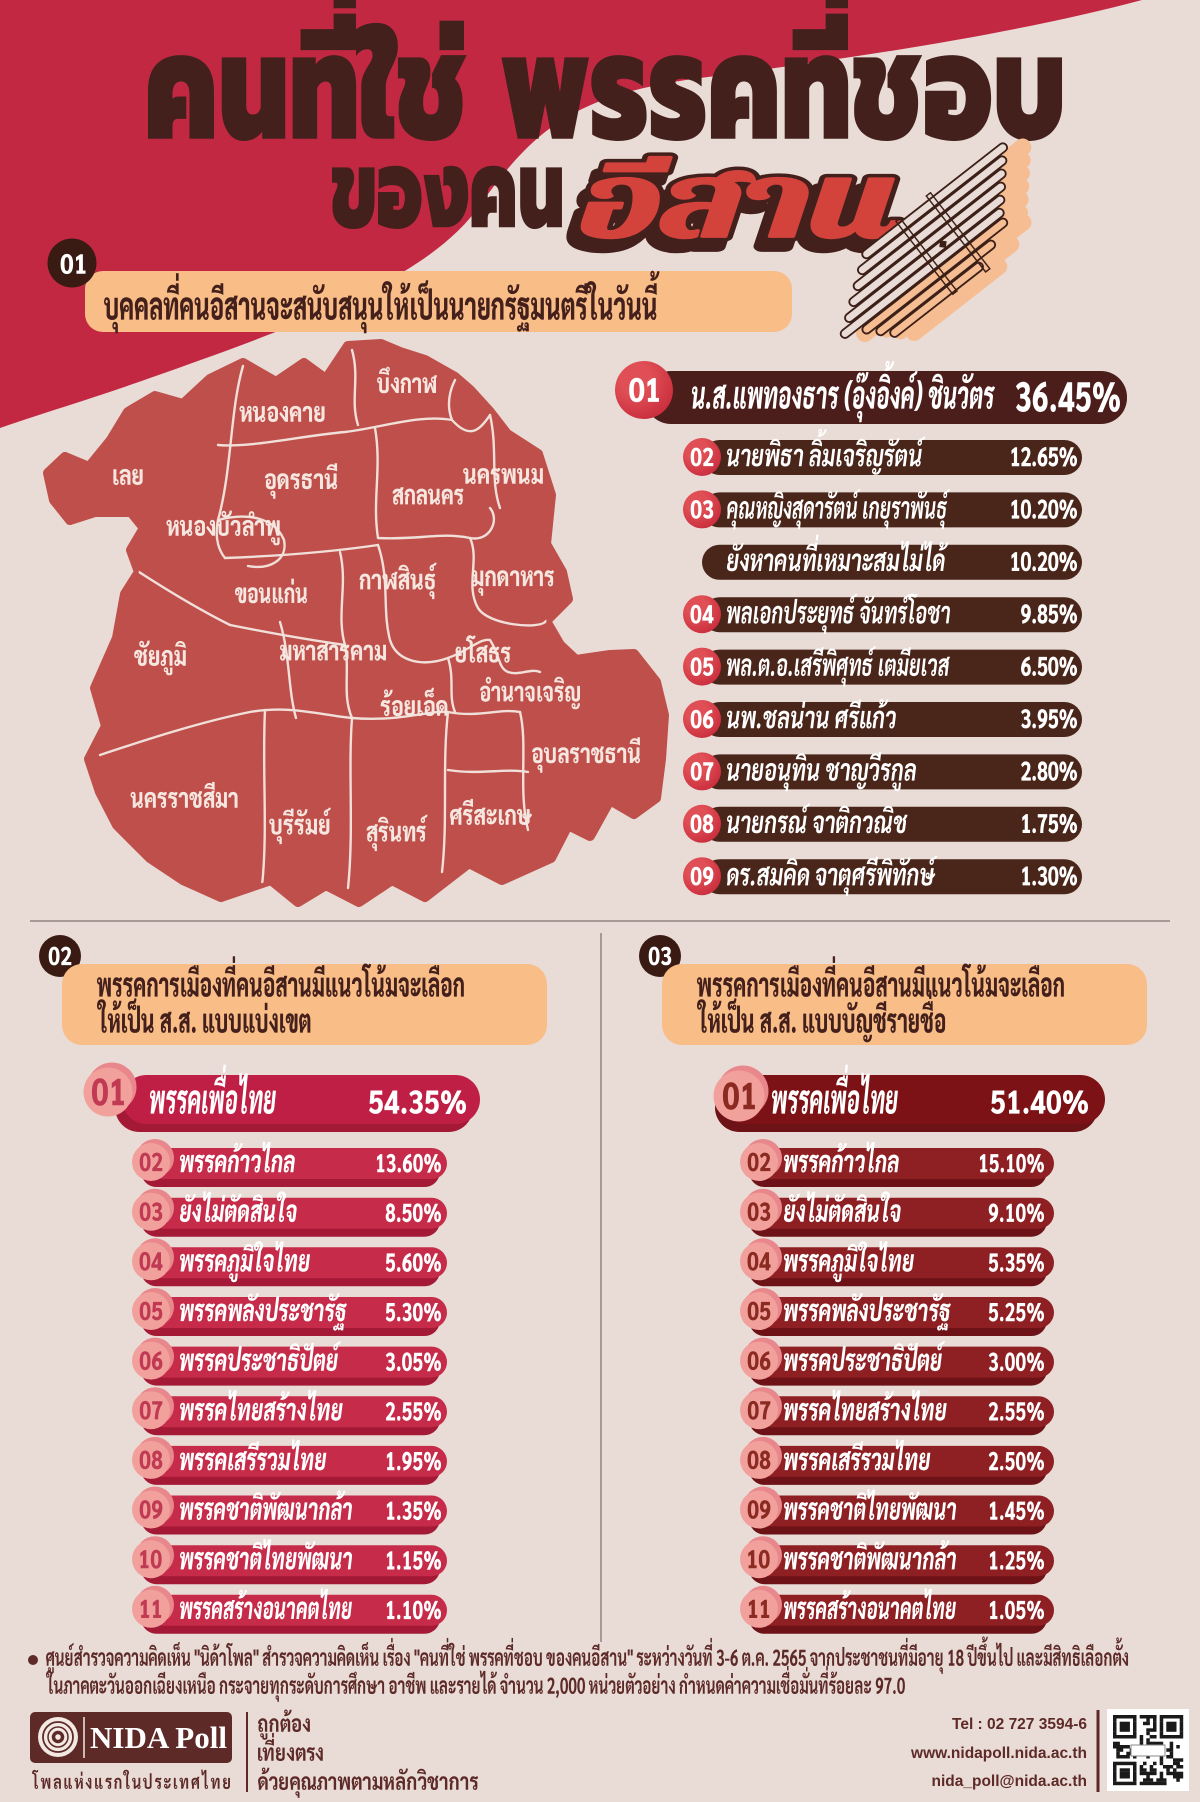 The image size is (1200, 1802). Describe the element at coordinates (1019, 1724) in the screenshot. I see `svg-text: Tel : 02 727 3594-6` at that location.